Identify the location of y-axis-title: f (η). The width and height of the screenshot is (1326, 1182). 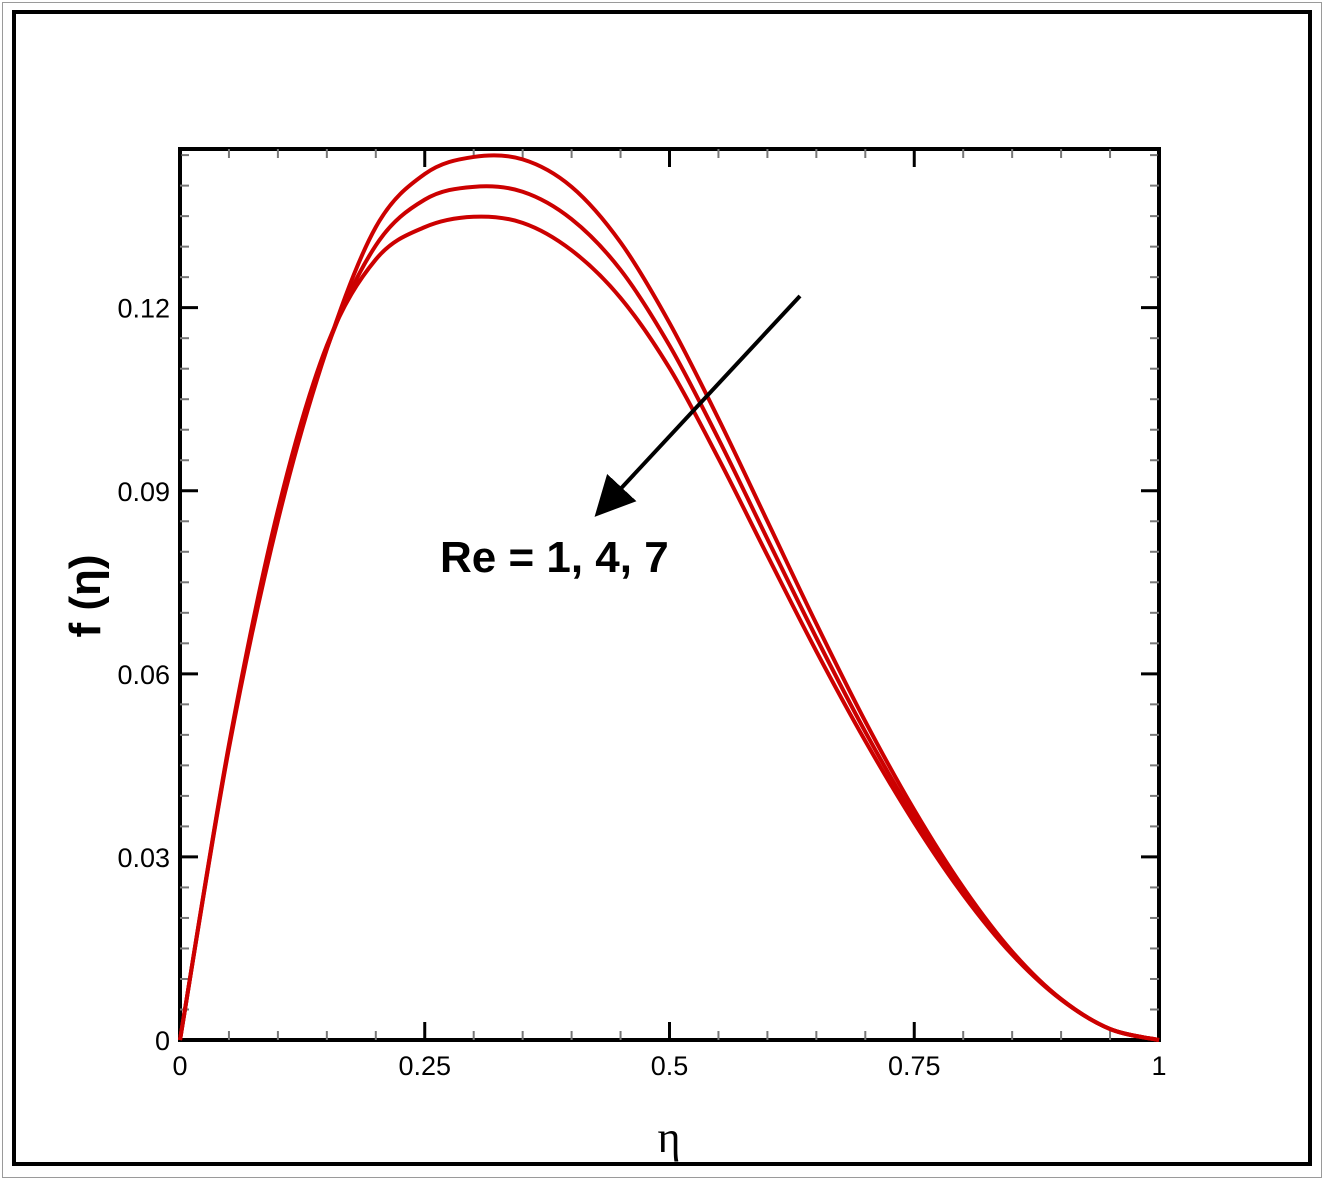
(85, 595).